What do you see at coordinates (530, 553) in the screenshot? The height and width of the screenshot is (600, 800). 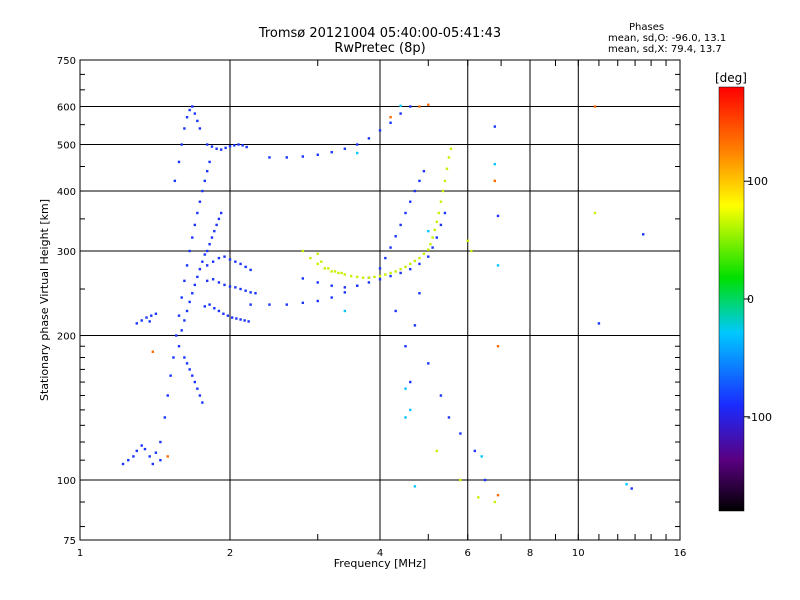 I see `x-tick-label: 8` at bounding box center [530, 553].